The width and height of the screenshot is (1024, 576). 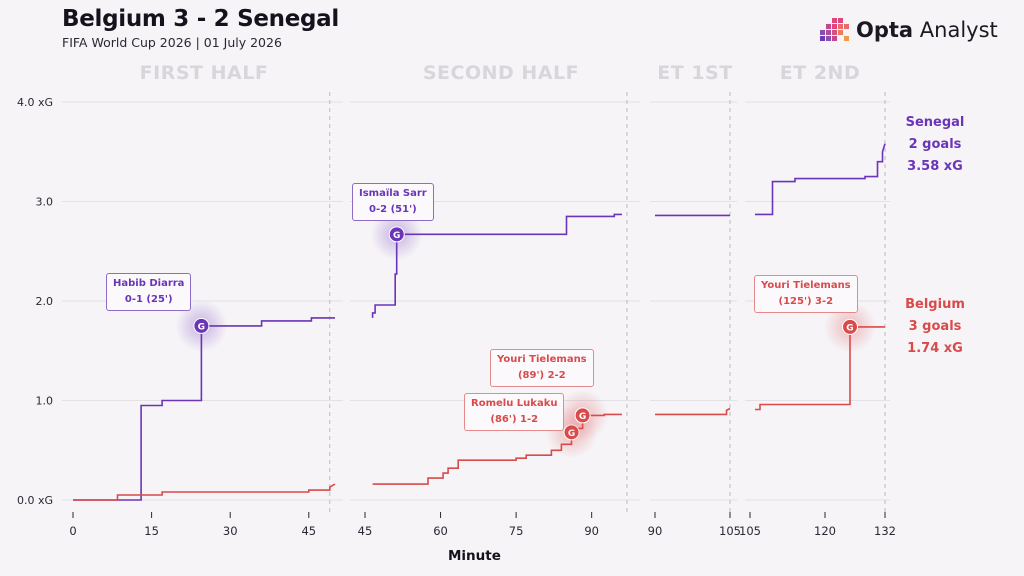 What do you see at coordinates (474, 556) in the screenshot?
I see `x-axis-title: Minute` at bounding box center [474, 556].